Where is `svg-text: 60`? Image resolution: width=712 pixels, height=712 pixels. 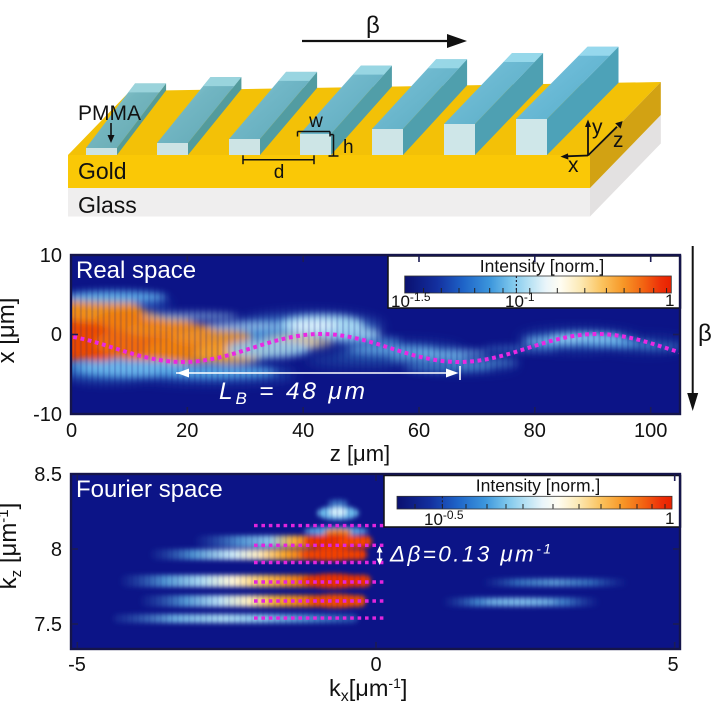
svg-text: 60 is located at coordinates (419, 431).